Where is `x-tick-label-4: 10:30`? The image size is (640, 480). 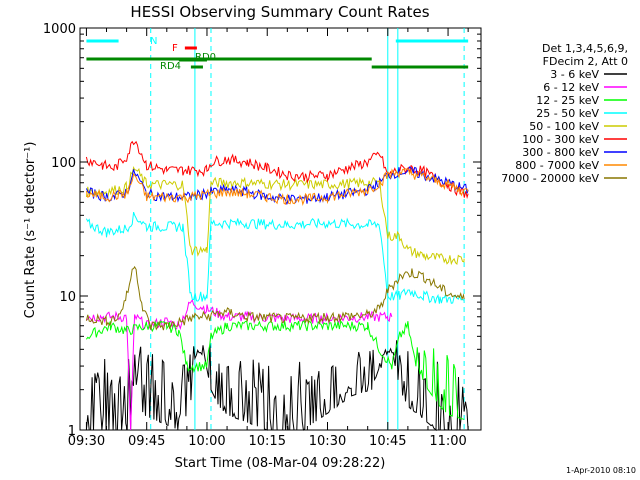 x-tick-label-4: 10:30 is located at coordinates (327, 441).